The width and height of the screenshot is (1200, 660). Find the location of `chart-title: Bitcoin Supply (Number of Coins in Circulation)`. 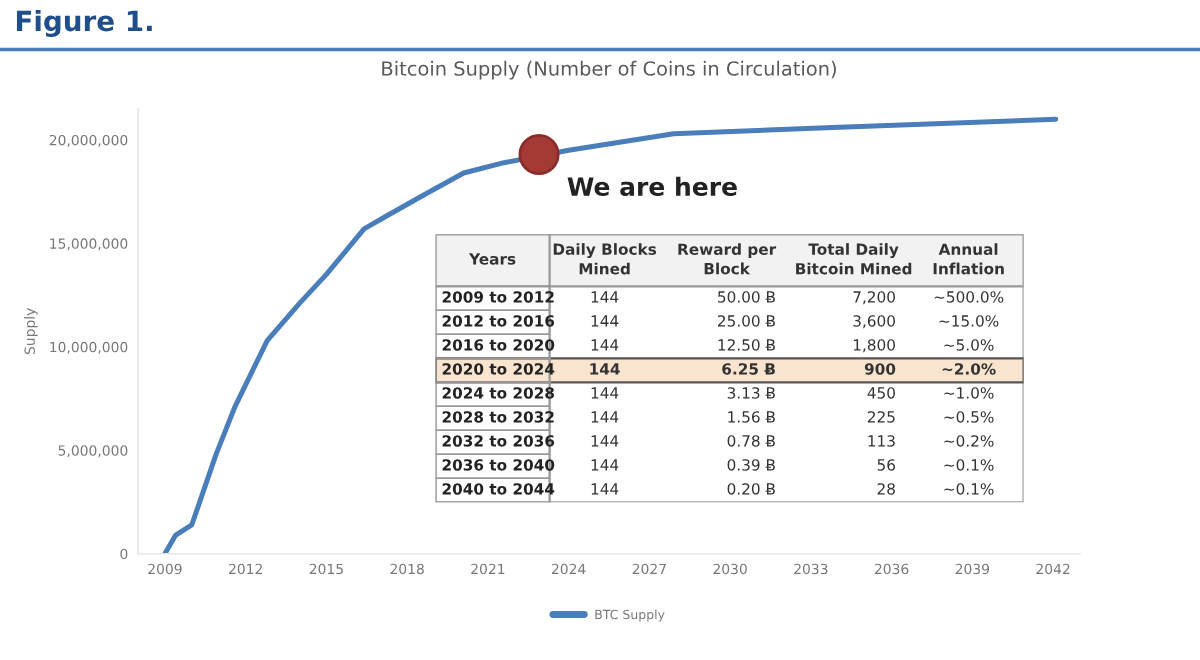

chart-title: Bitcoin Supply (Number of Coins in Circulation) is located at coordinates (609, 70).